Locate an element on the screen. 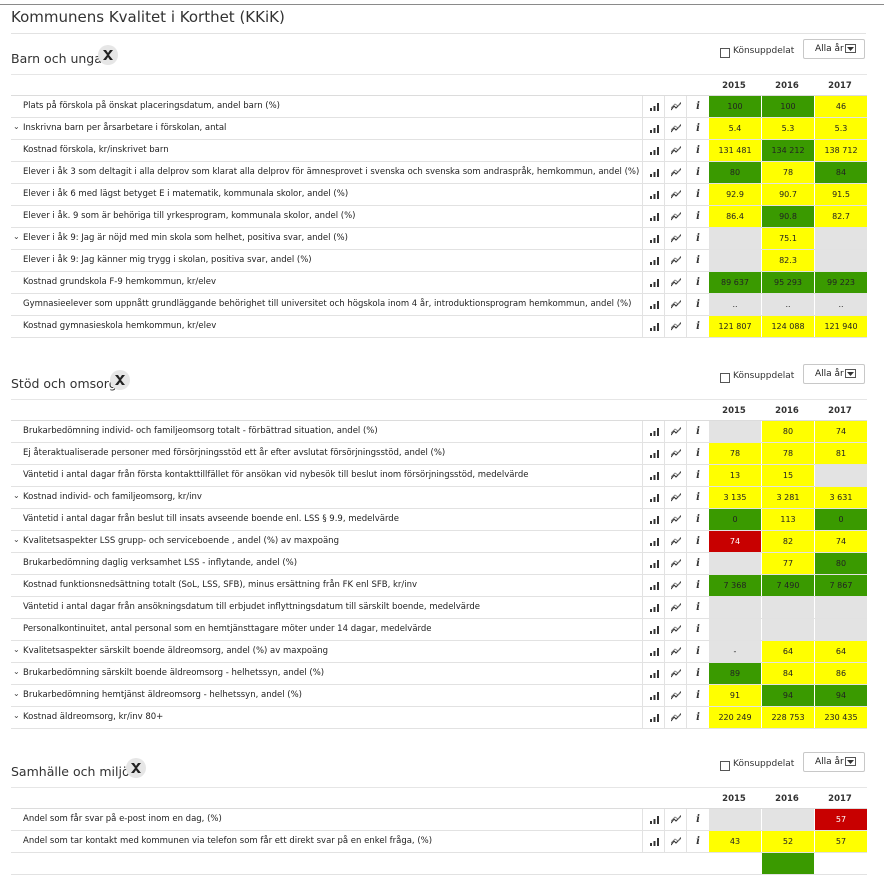  value-cell-2017: 99 223 is located at coordinates (840, 282).